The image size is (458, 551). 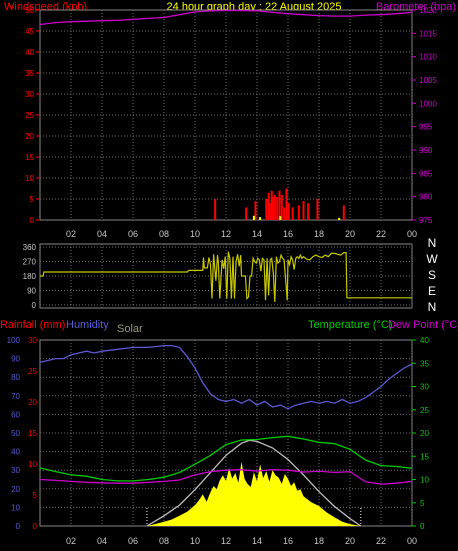 What do you see at coordinates (15, 359) in the screenshot?
I see `humidity-tick: 90` at bounding box center [15, 359].